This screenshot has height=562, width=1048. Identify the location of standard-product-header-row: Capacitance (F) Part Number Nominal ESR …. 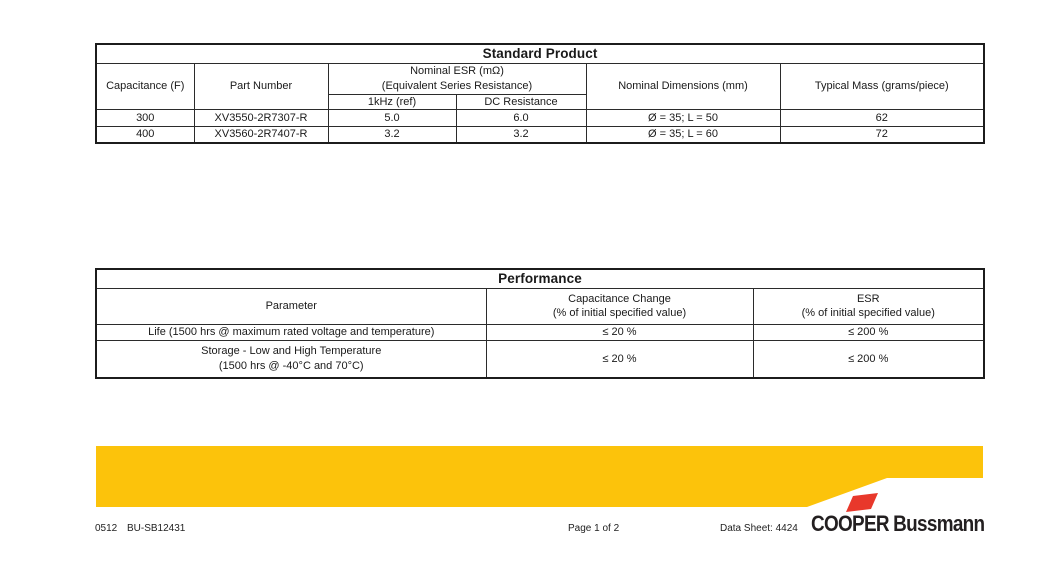
(540, 86).